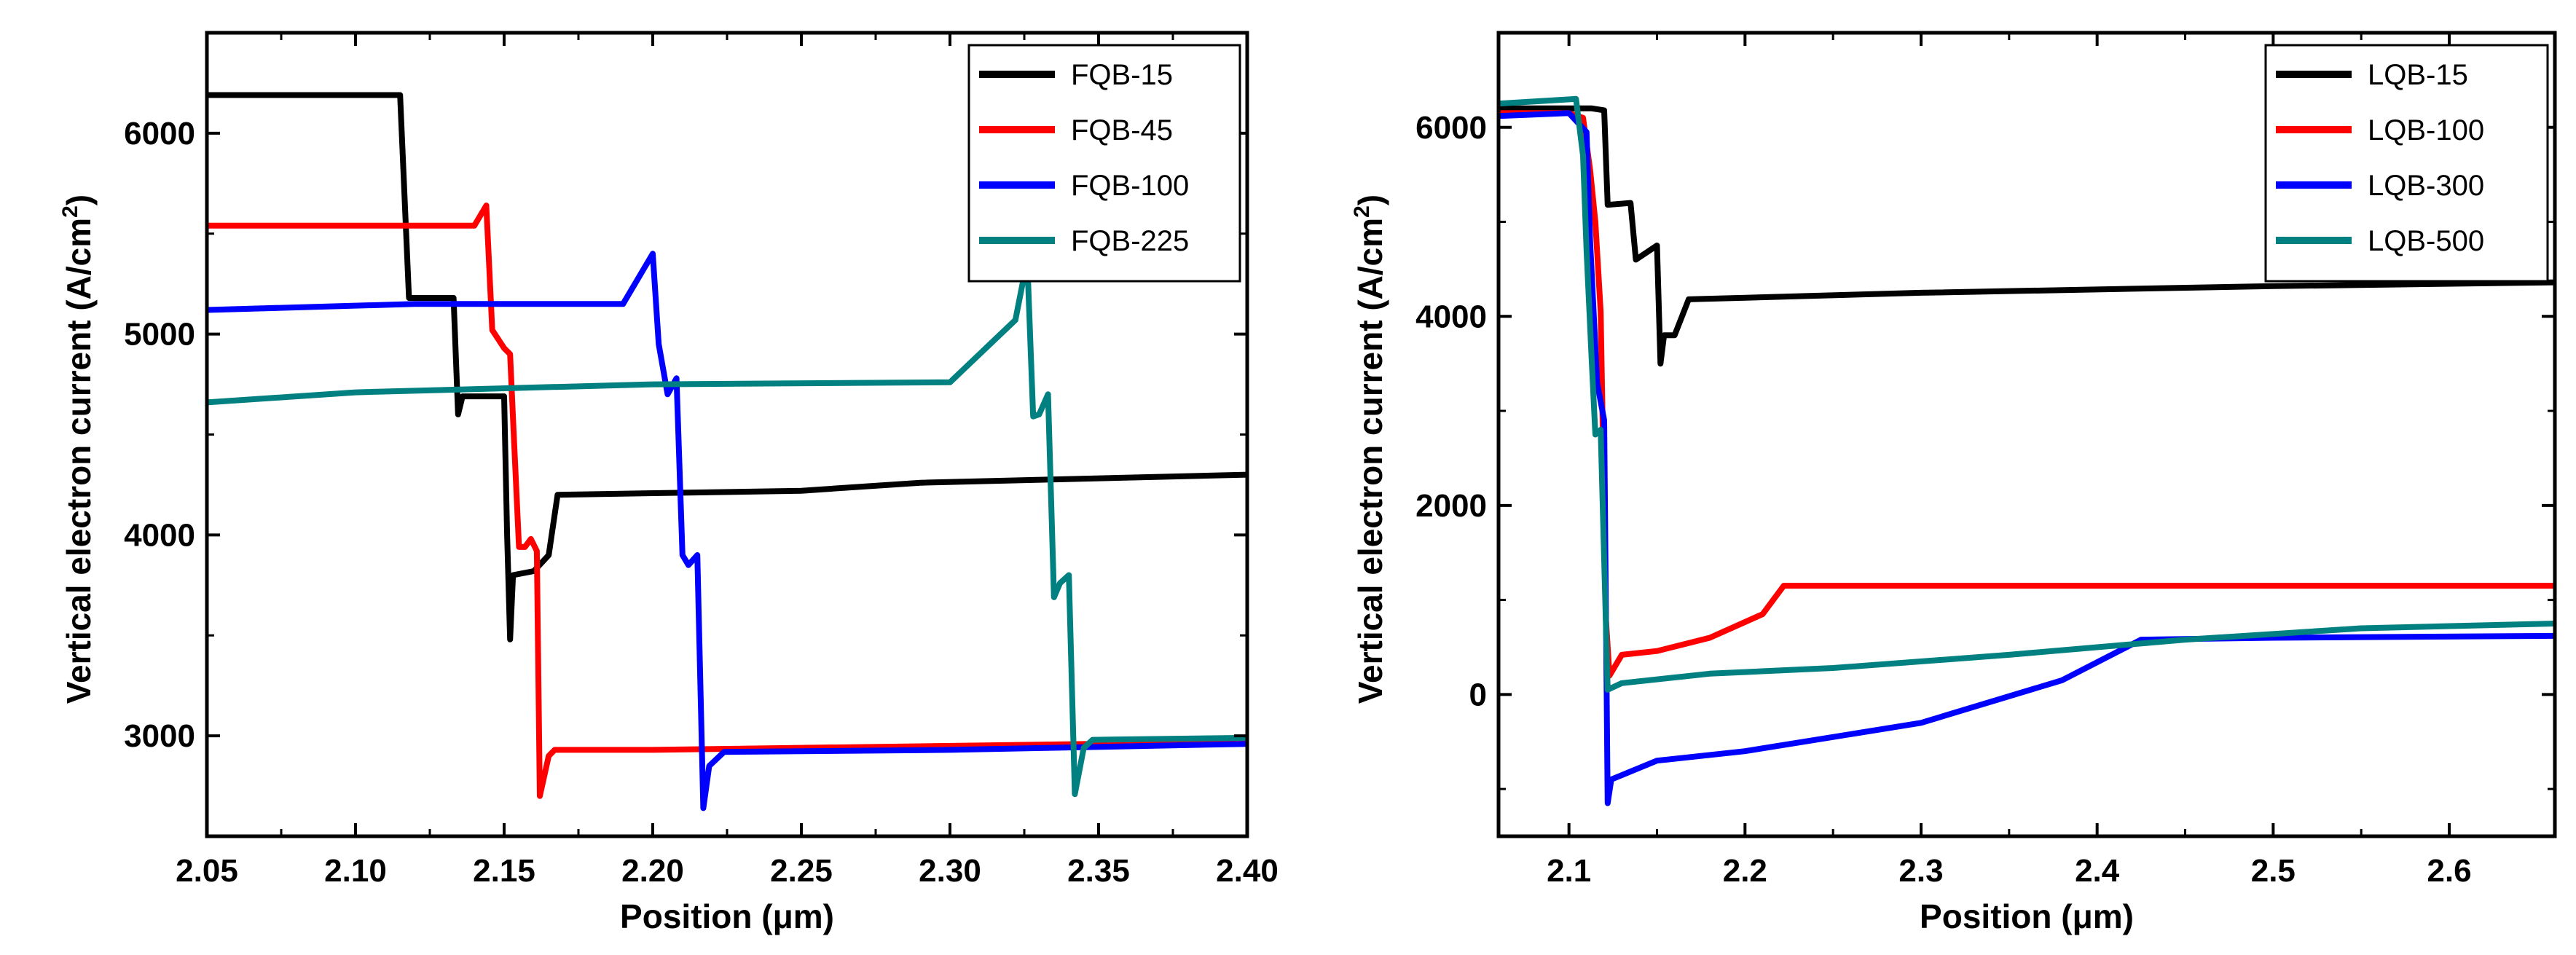 This screenshot has width=2576, height=955. I want to click on legend: LQB-15 LQB-100 LQB-300 LQB-500, so click(2406, 163).